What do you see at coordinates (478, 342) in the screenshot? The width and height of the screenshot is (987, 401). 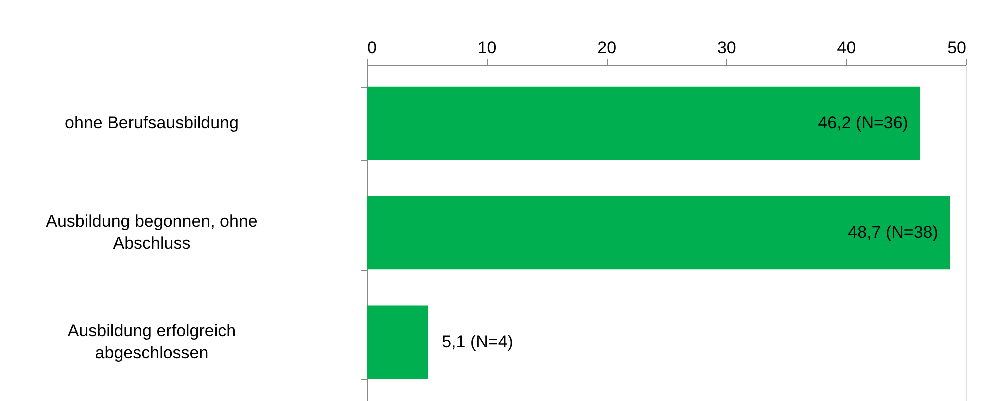 I see `data-label: 5,1 (N=4)` at bounding box center [478, 342].